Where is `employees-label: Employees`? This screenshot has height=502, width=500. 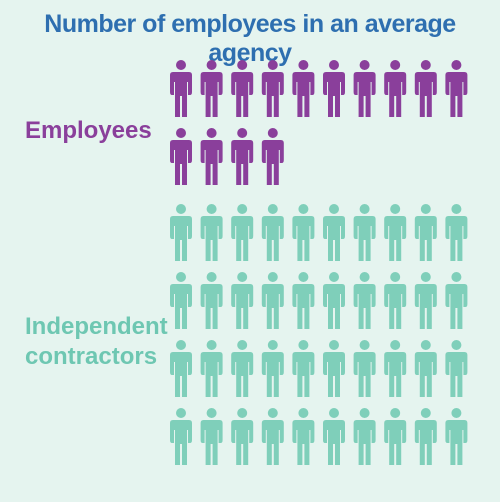 employees-label: Employees is located at coordinates (88, 131).